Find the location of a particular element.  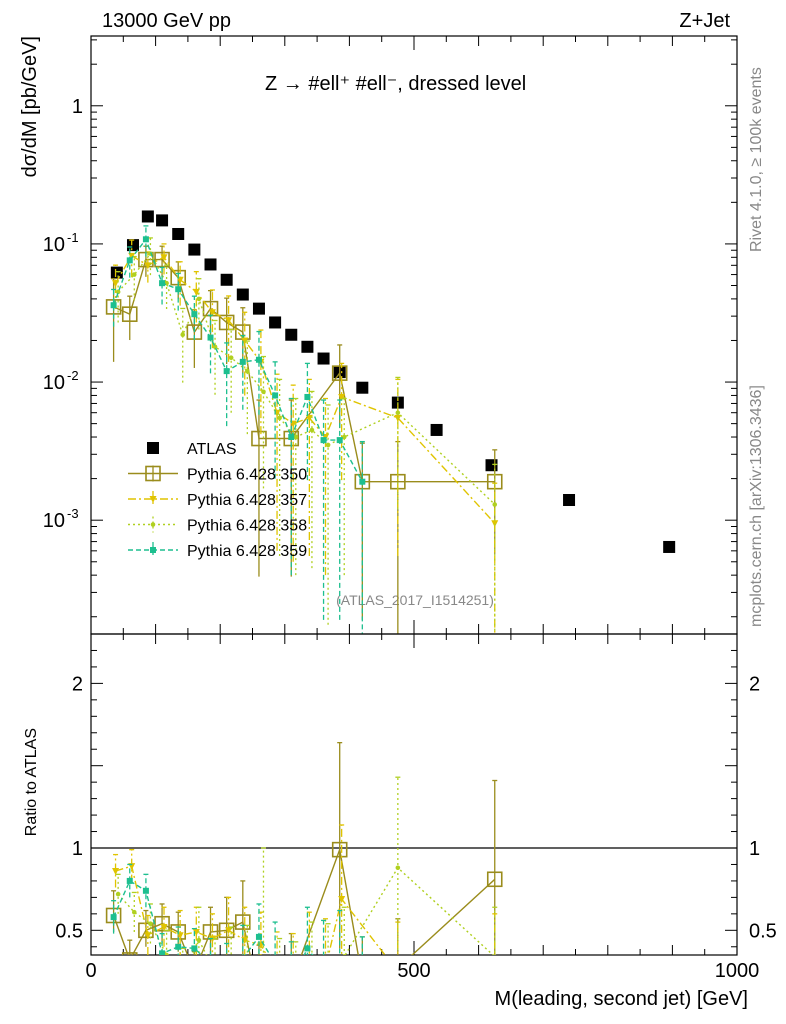

ratio-ytick-label: 2 is located at coordinates (77, 684).